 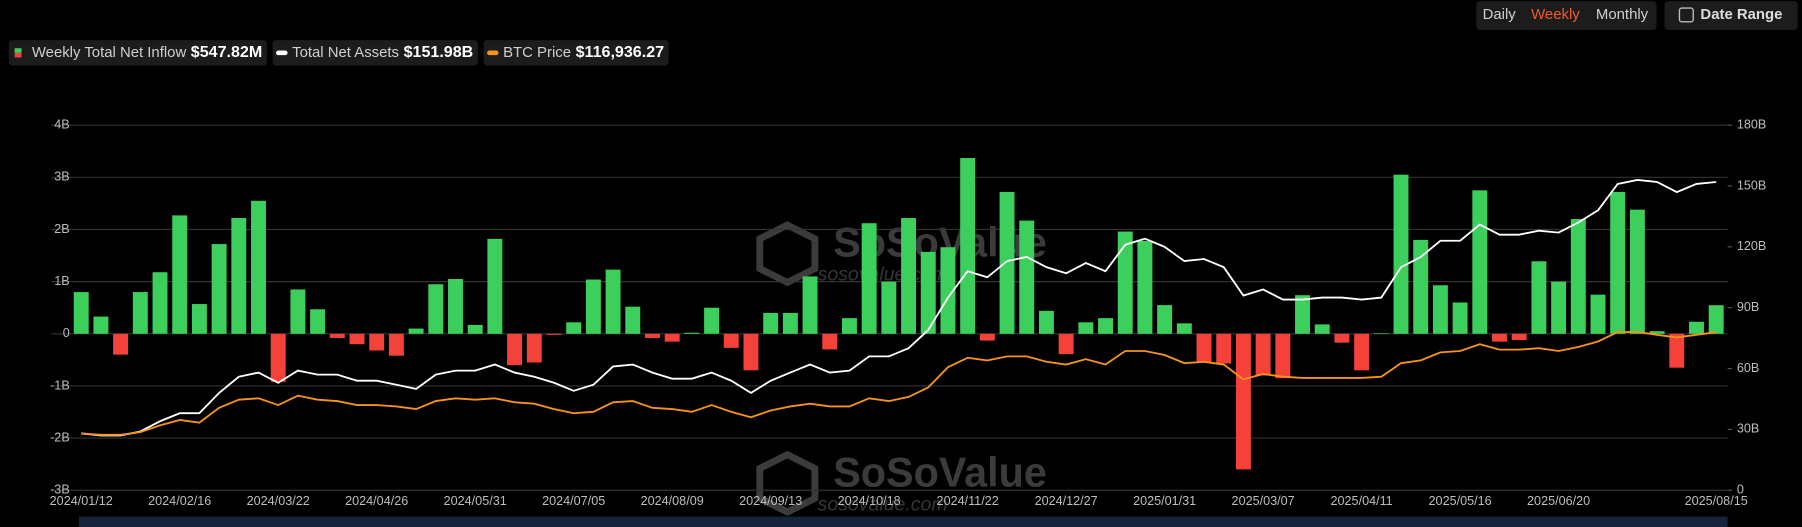 I want to click on x-tick-label: 2024/07/05, so click(x=573, y=501).